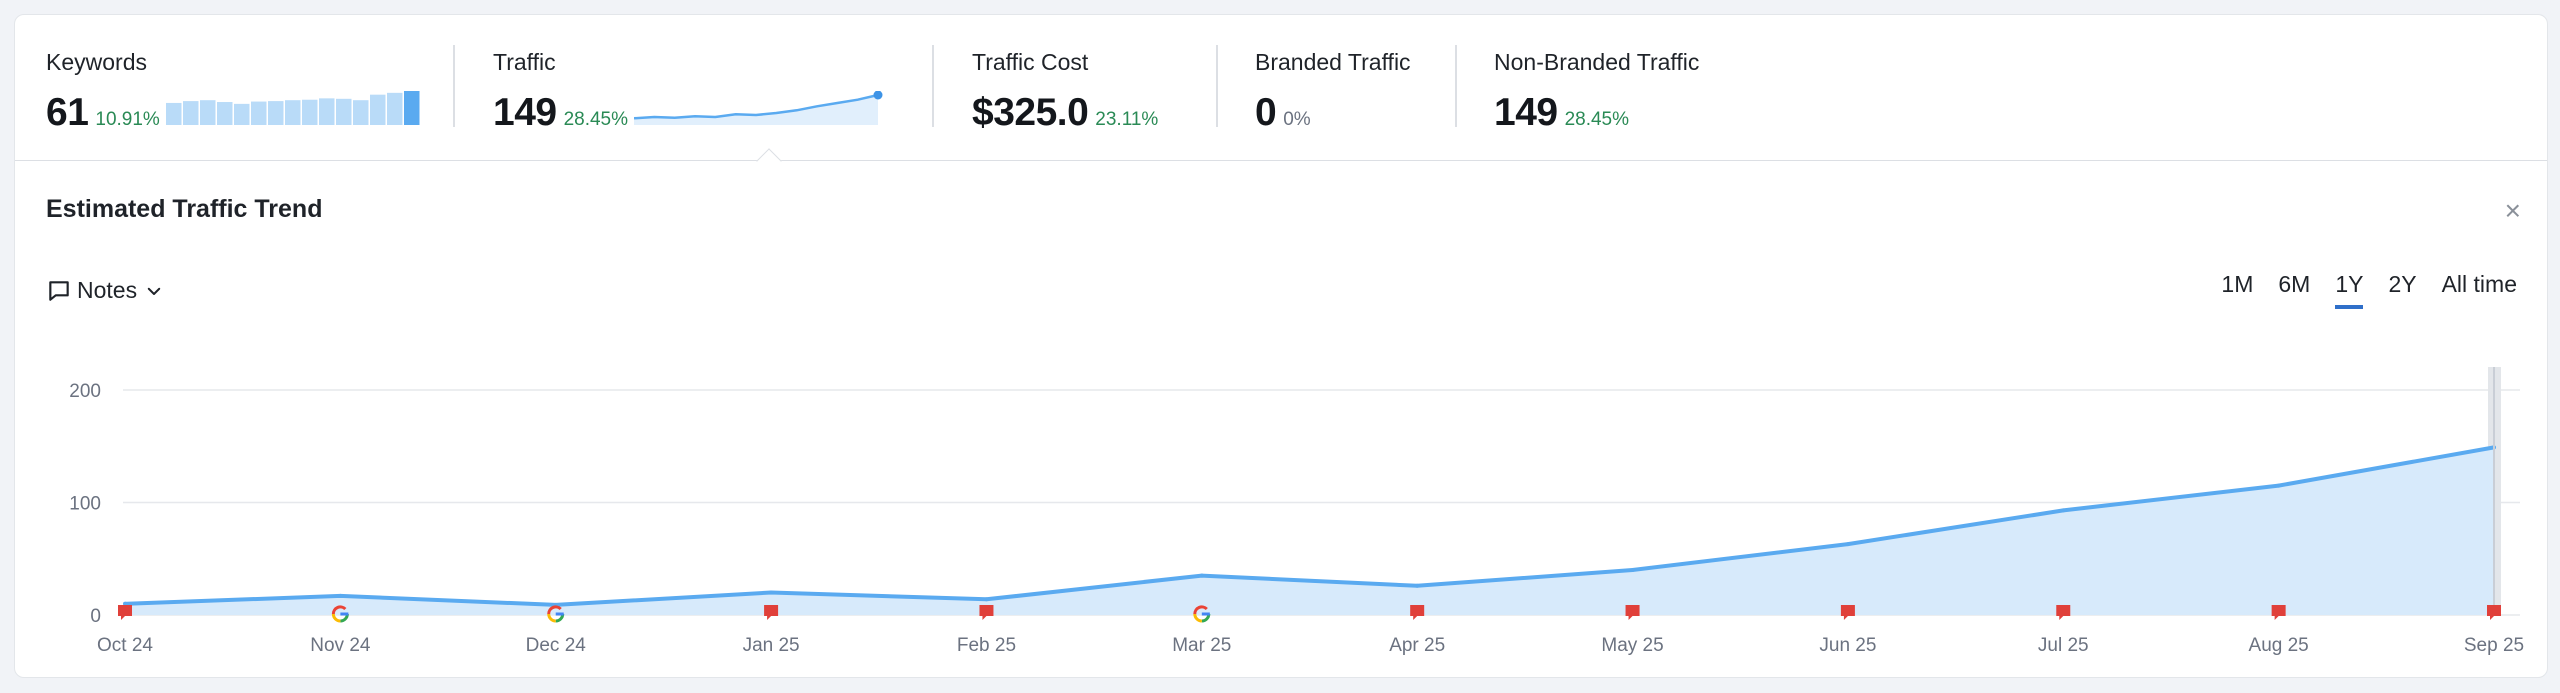 Image resolution: width=2560 pixels, height=693 pixels. What do you see at coordinates (1597, 91) in the screenshot?
I see `metric-non-branded-traffic: Non-Branded Traffic 149 28.45%` at bounding box center [1597, 91].